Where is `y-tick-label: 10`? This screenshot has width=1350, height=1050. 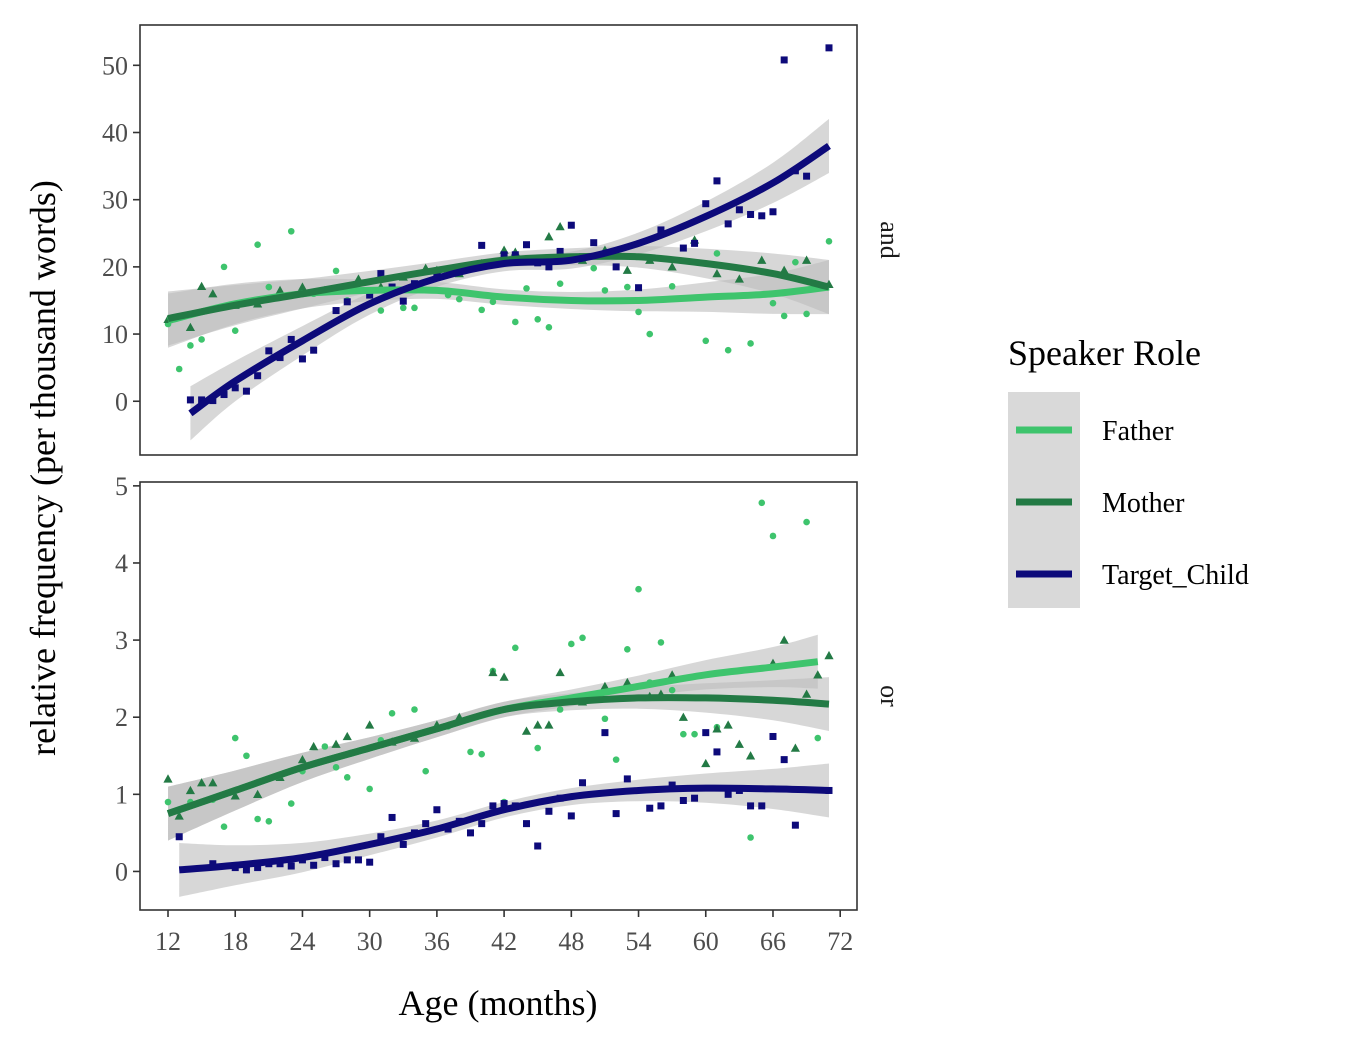
y-tick-label: 10 is located at coordinates (115, 334).